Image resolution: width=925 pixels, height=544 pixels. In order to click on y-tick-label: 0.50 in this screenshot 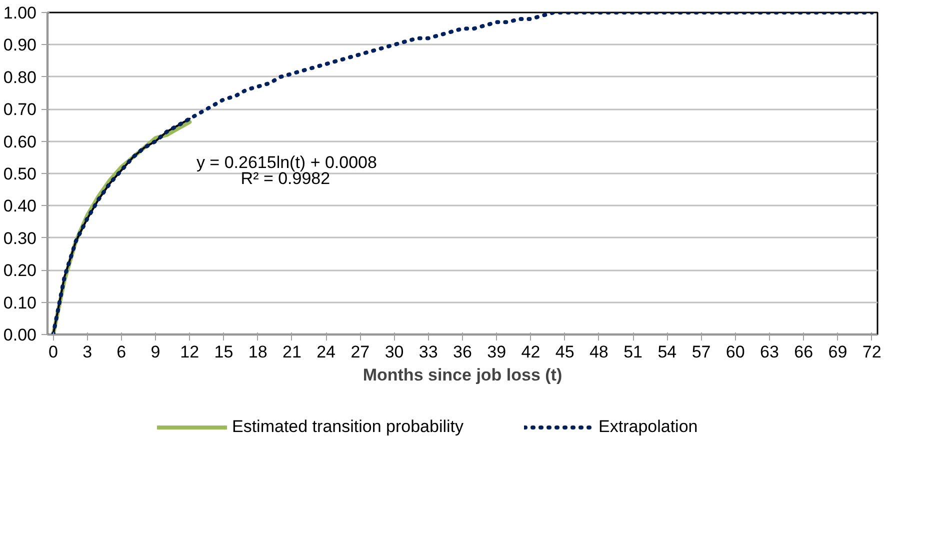, I will do `click(20, 174)`.